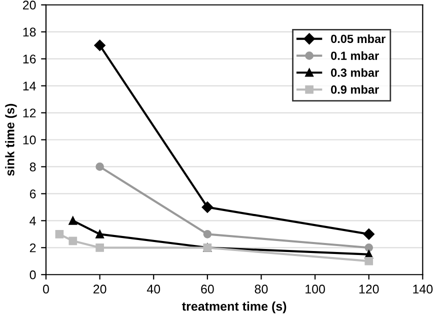 This screenshot has height=325, width=438. What do you see at coordinates (33, 275) in the screenshot?
I see `y-tick-label: 0` at bounding box center [33, 275].